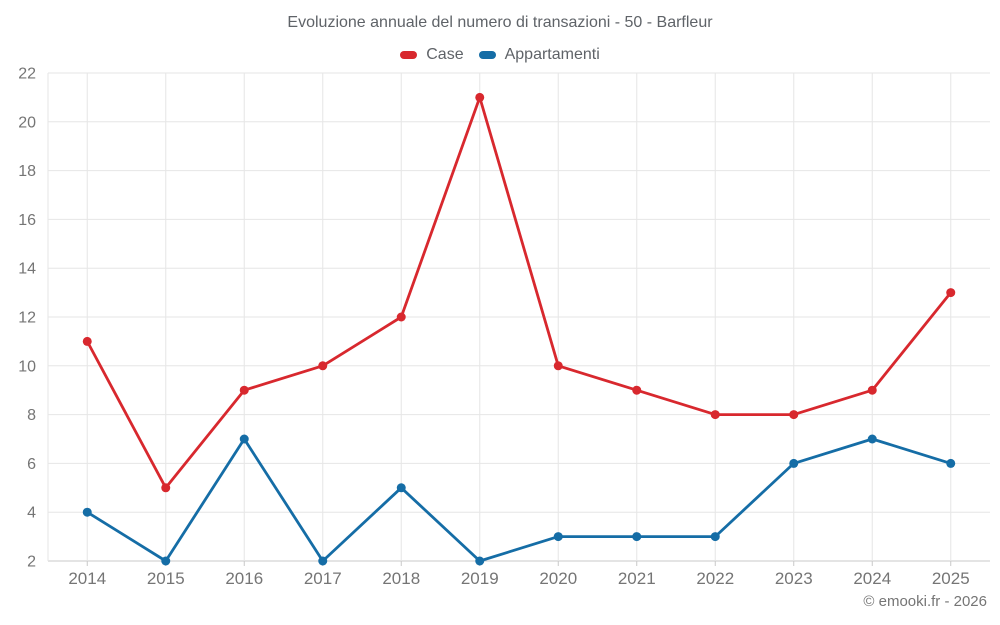  What do you see at coordinates (27, 220) in the screenshot?
I see `y-tick-label: 16` at bounding box center [27, 220].